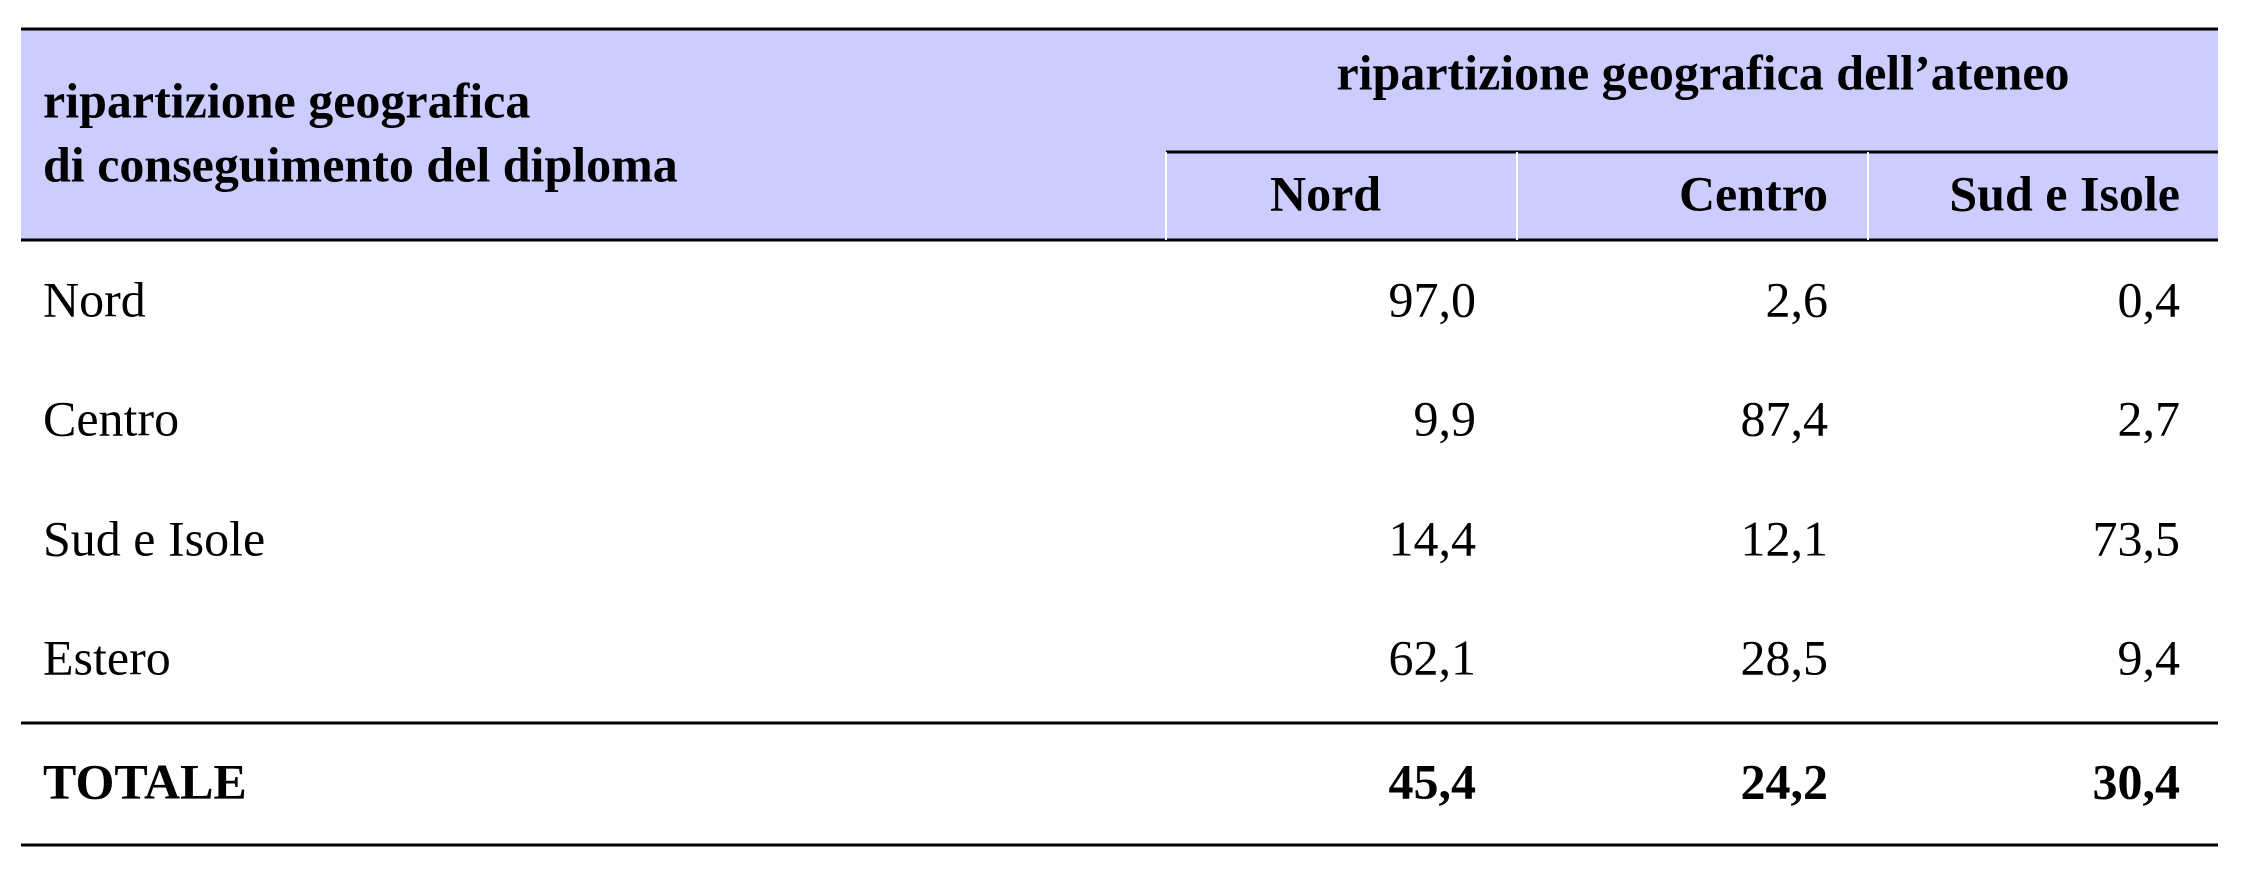 The width and height of the screenshot is (2244, 879). What do you see at coordinates (1445, 418) in the screenshot?
I see `cell: 9,9` at bounding box center [1445, 418].